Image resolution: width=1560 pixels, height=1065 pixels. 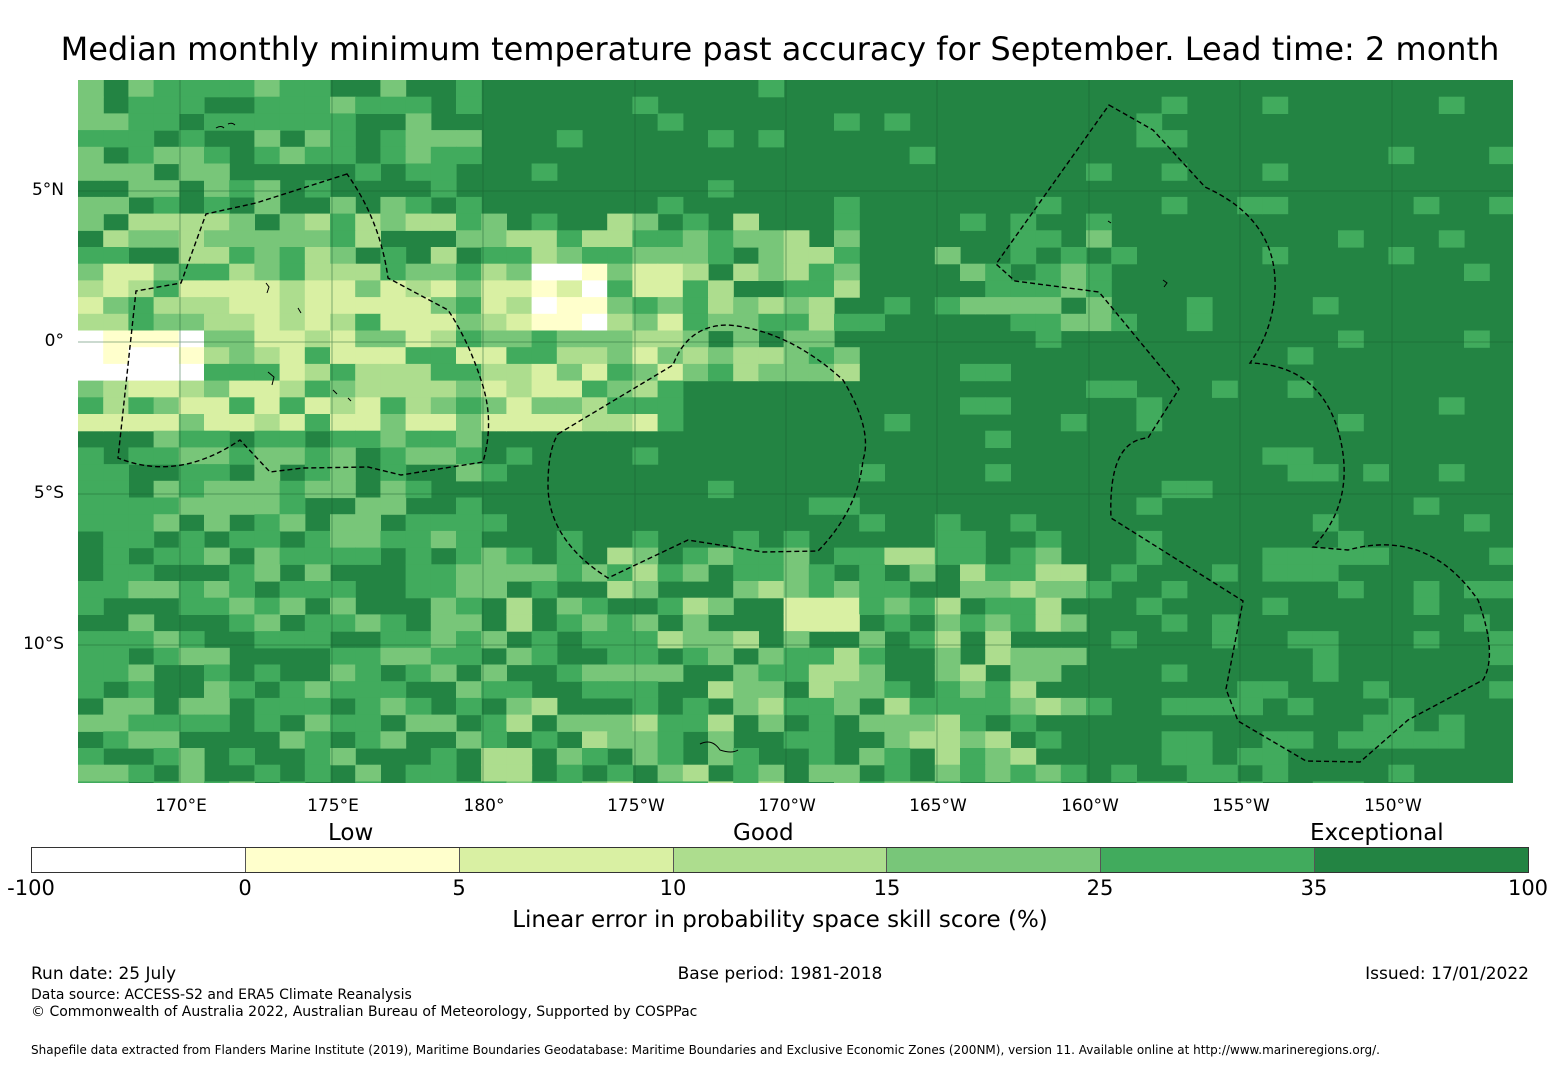 What do you see at coordinates (104, 974) in the screenshot?
I see `run-date: Run date: 25 July` at bounding box center [104, 974].